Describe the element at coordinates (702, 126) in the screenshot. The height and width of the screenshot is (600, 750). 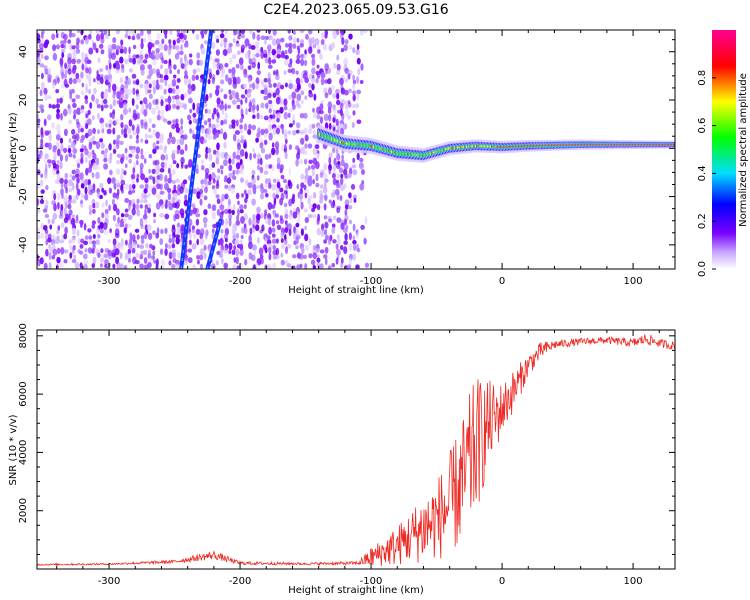
I see `colorbar-tick-label: 0.6` at that location.